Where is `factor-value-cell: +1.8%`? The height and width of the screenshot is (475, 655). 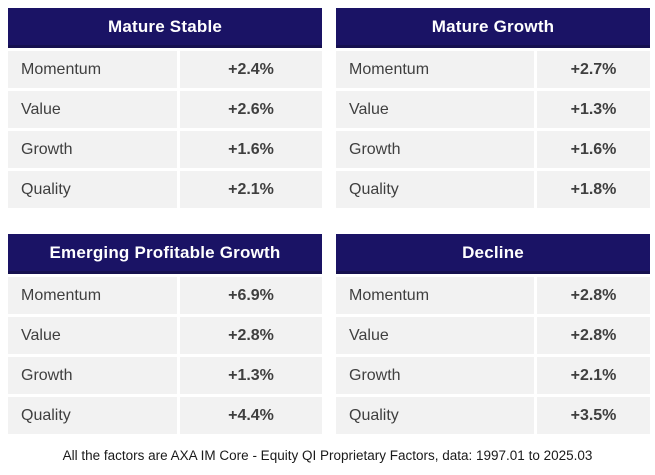
factor-value-cell: +1.8% is located at coordinates (593, 189).